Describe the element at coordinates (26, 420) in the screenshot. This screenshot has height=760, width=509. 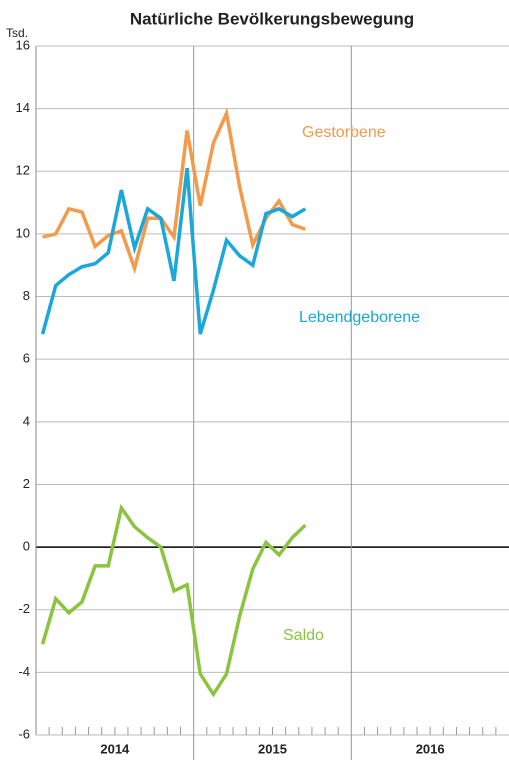
I see `y-tick-label: 4` at that location.